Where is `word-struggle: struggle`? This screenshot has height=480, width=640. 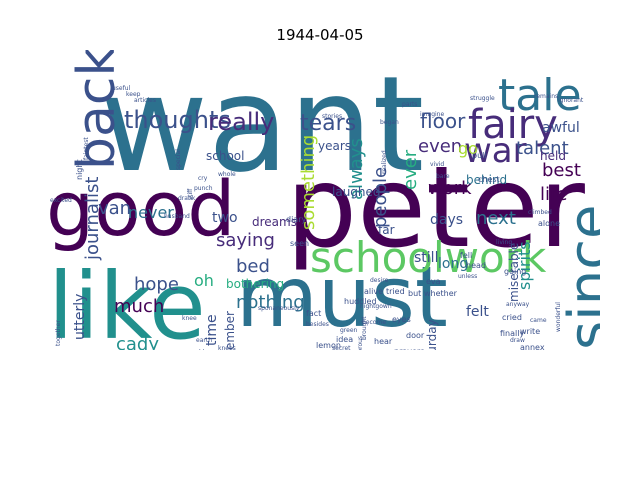 word-struggle: struggle is located at coordinates (482, 98).